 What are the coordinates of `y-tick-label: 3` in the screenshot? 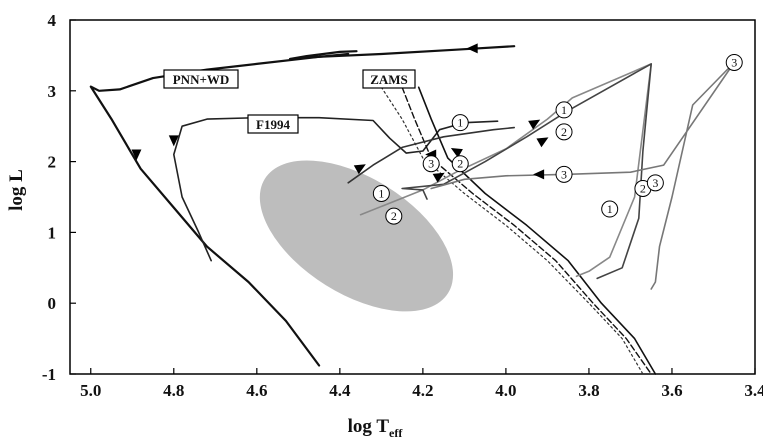 It's located at (52, 91).